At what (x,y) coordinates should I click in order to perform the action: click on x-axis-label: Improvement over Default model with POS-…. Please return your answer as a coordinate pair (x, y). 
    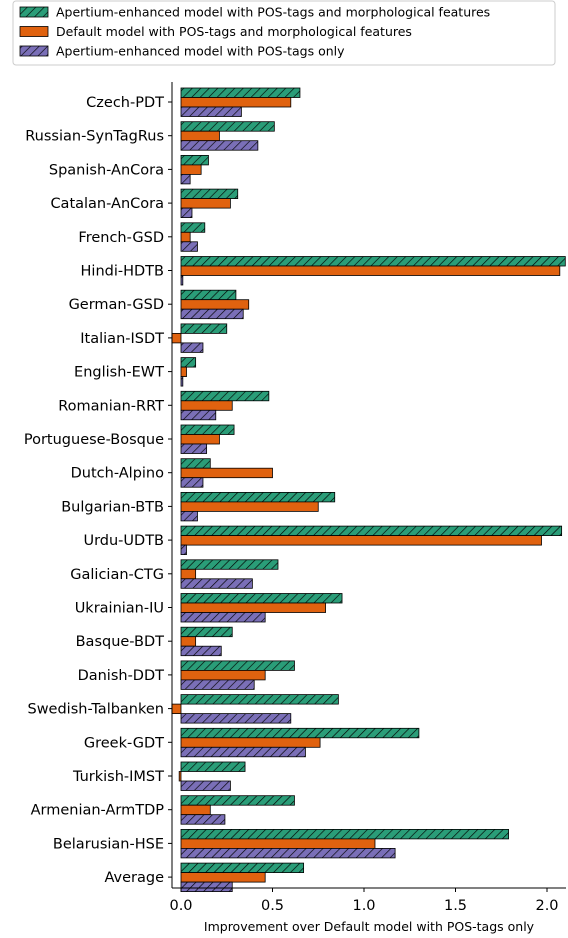
    Looking at the image, I should click on (369, 926).